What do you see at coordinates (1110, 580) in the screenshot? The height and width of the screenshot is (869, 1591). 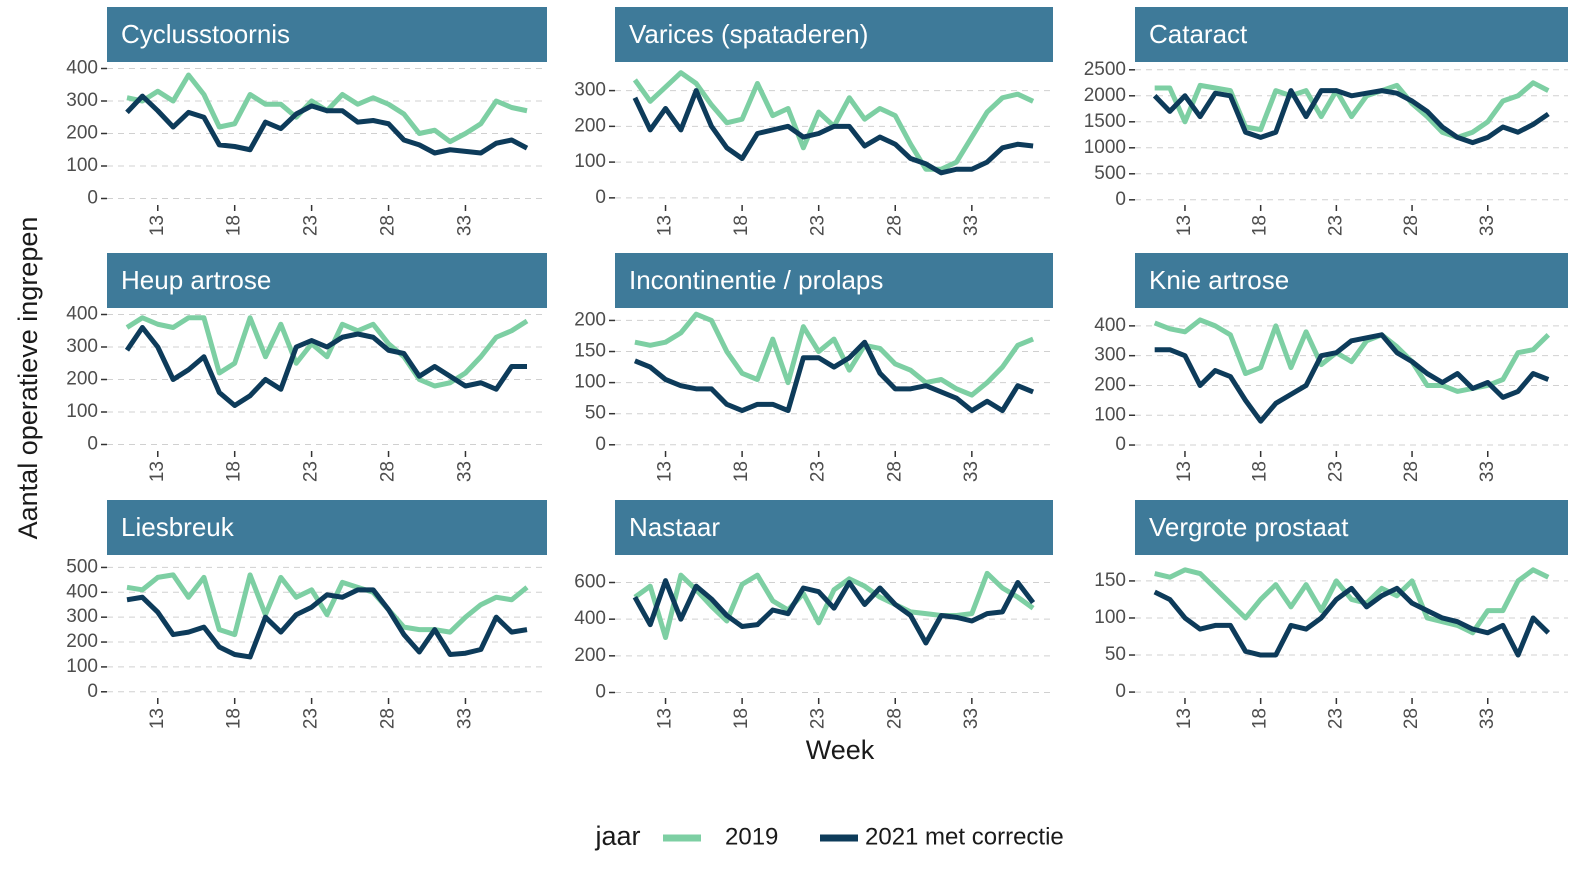 I see `y-tick-label: 150` at bounding box center [1110, 580].